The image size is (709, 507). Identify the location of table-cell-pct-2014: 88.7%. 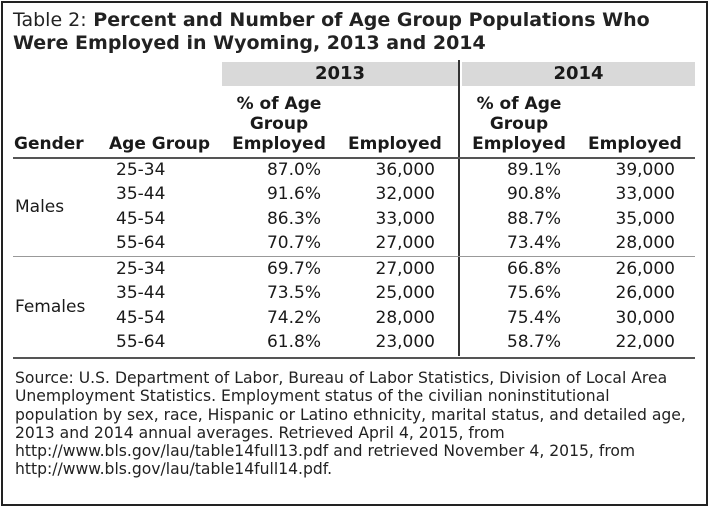
(533, 219).